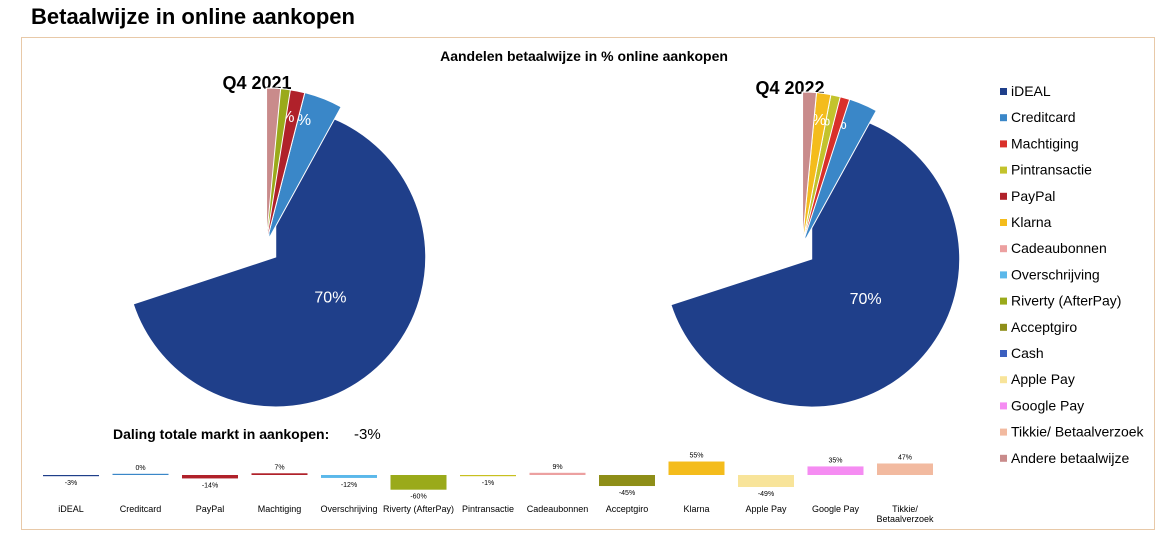  Describe the element at coordinates (766, 481) in the screenshot. I see `bar-apple-pay` at that location.